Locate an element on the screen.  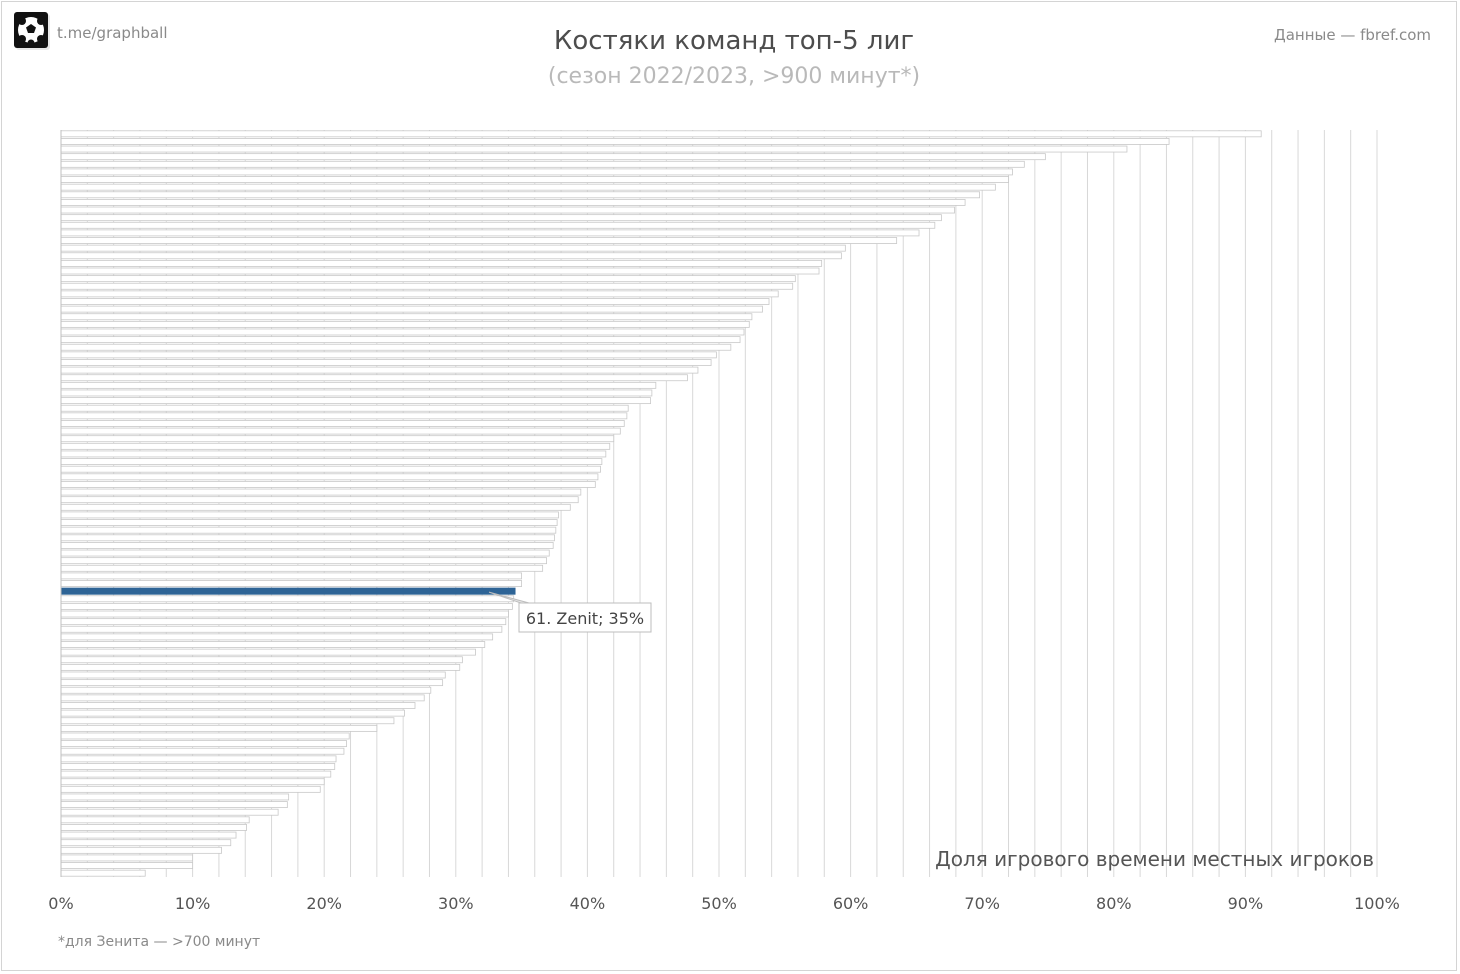
x-tick-label: 0% is located at coordinates (60, 903).